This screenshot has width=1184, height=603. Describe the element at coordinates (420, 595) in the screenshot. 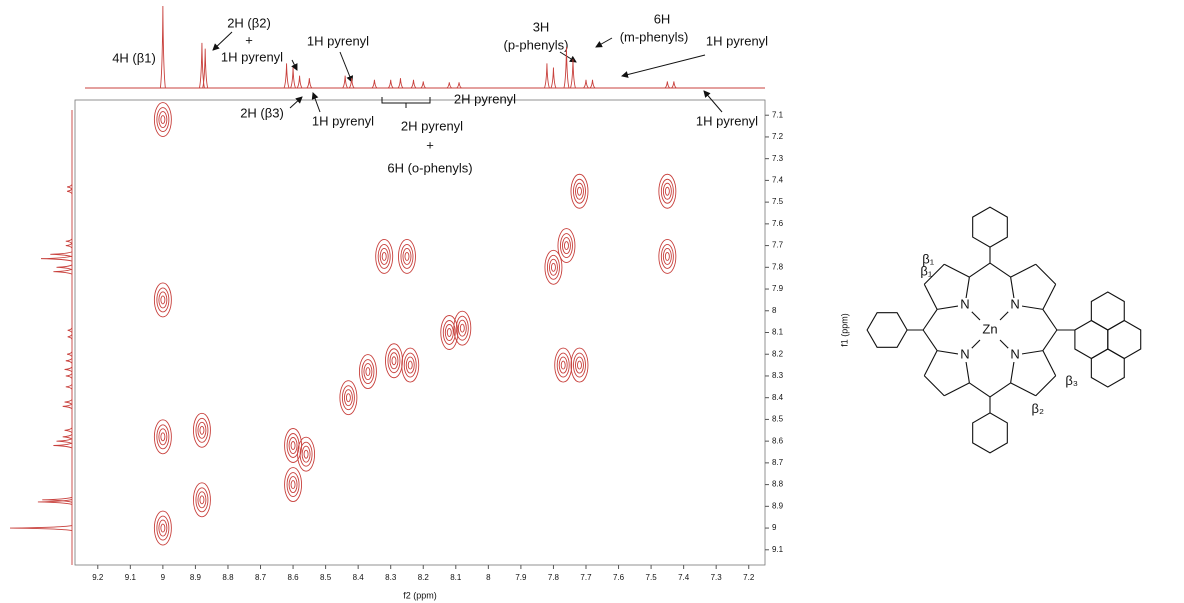

I see `x-axis-label: f2 (ppm)` at that location.